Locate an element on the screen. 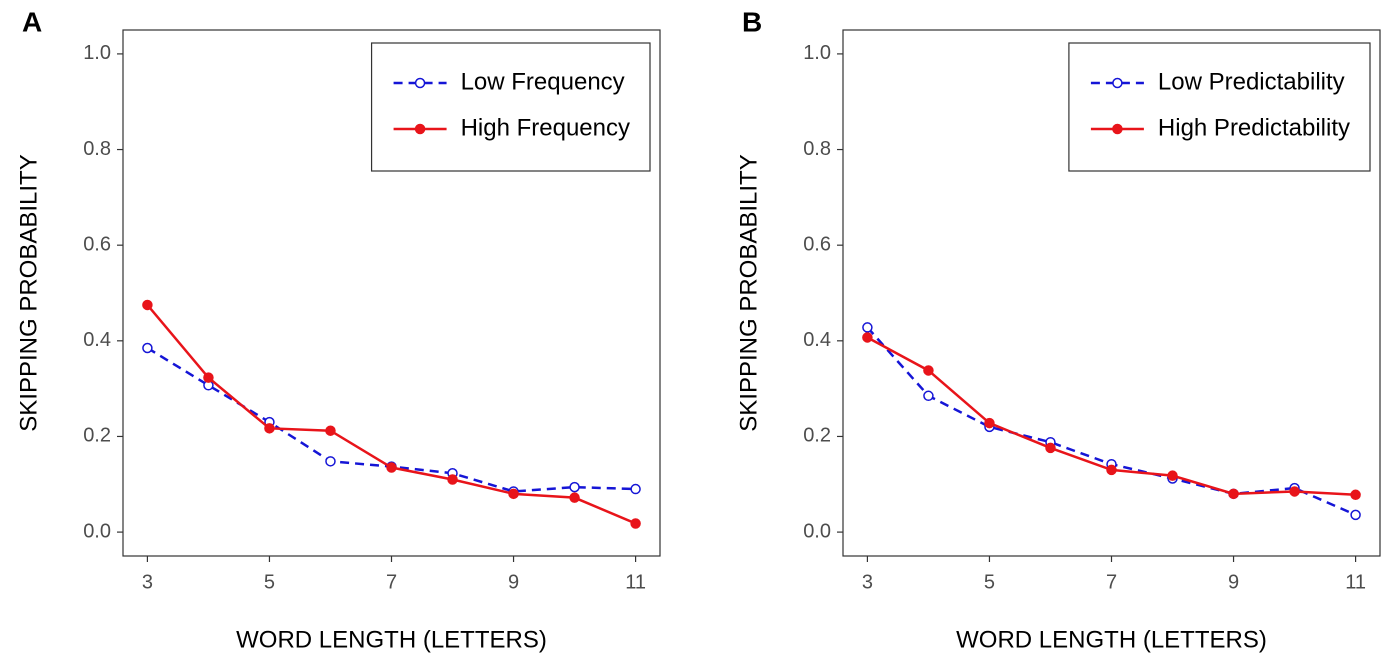 This screenshot has width=1384, height=657. legend: Low Predictability High Predictability is located at coordinates (1219, 107).